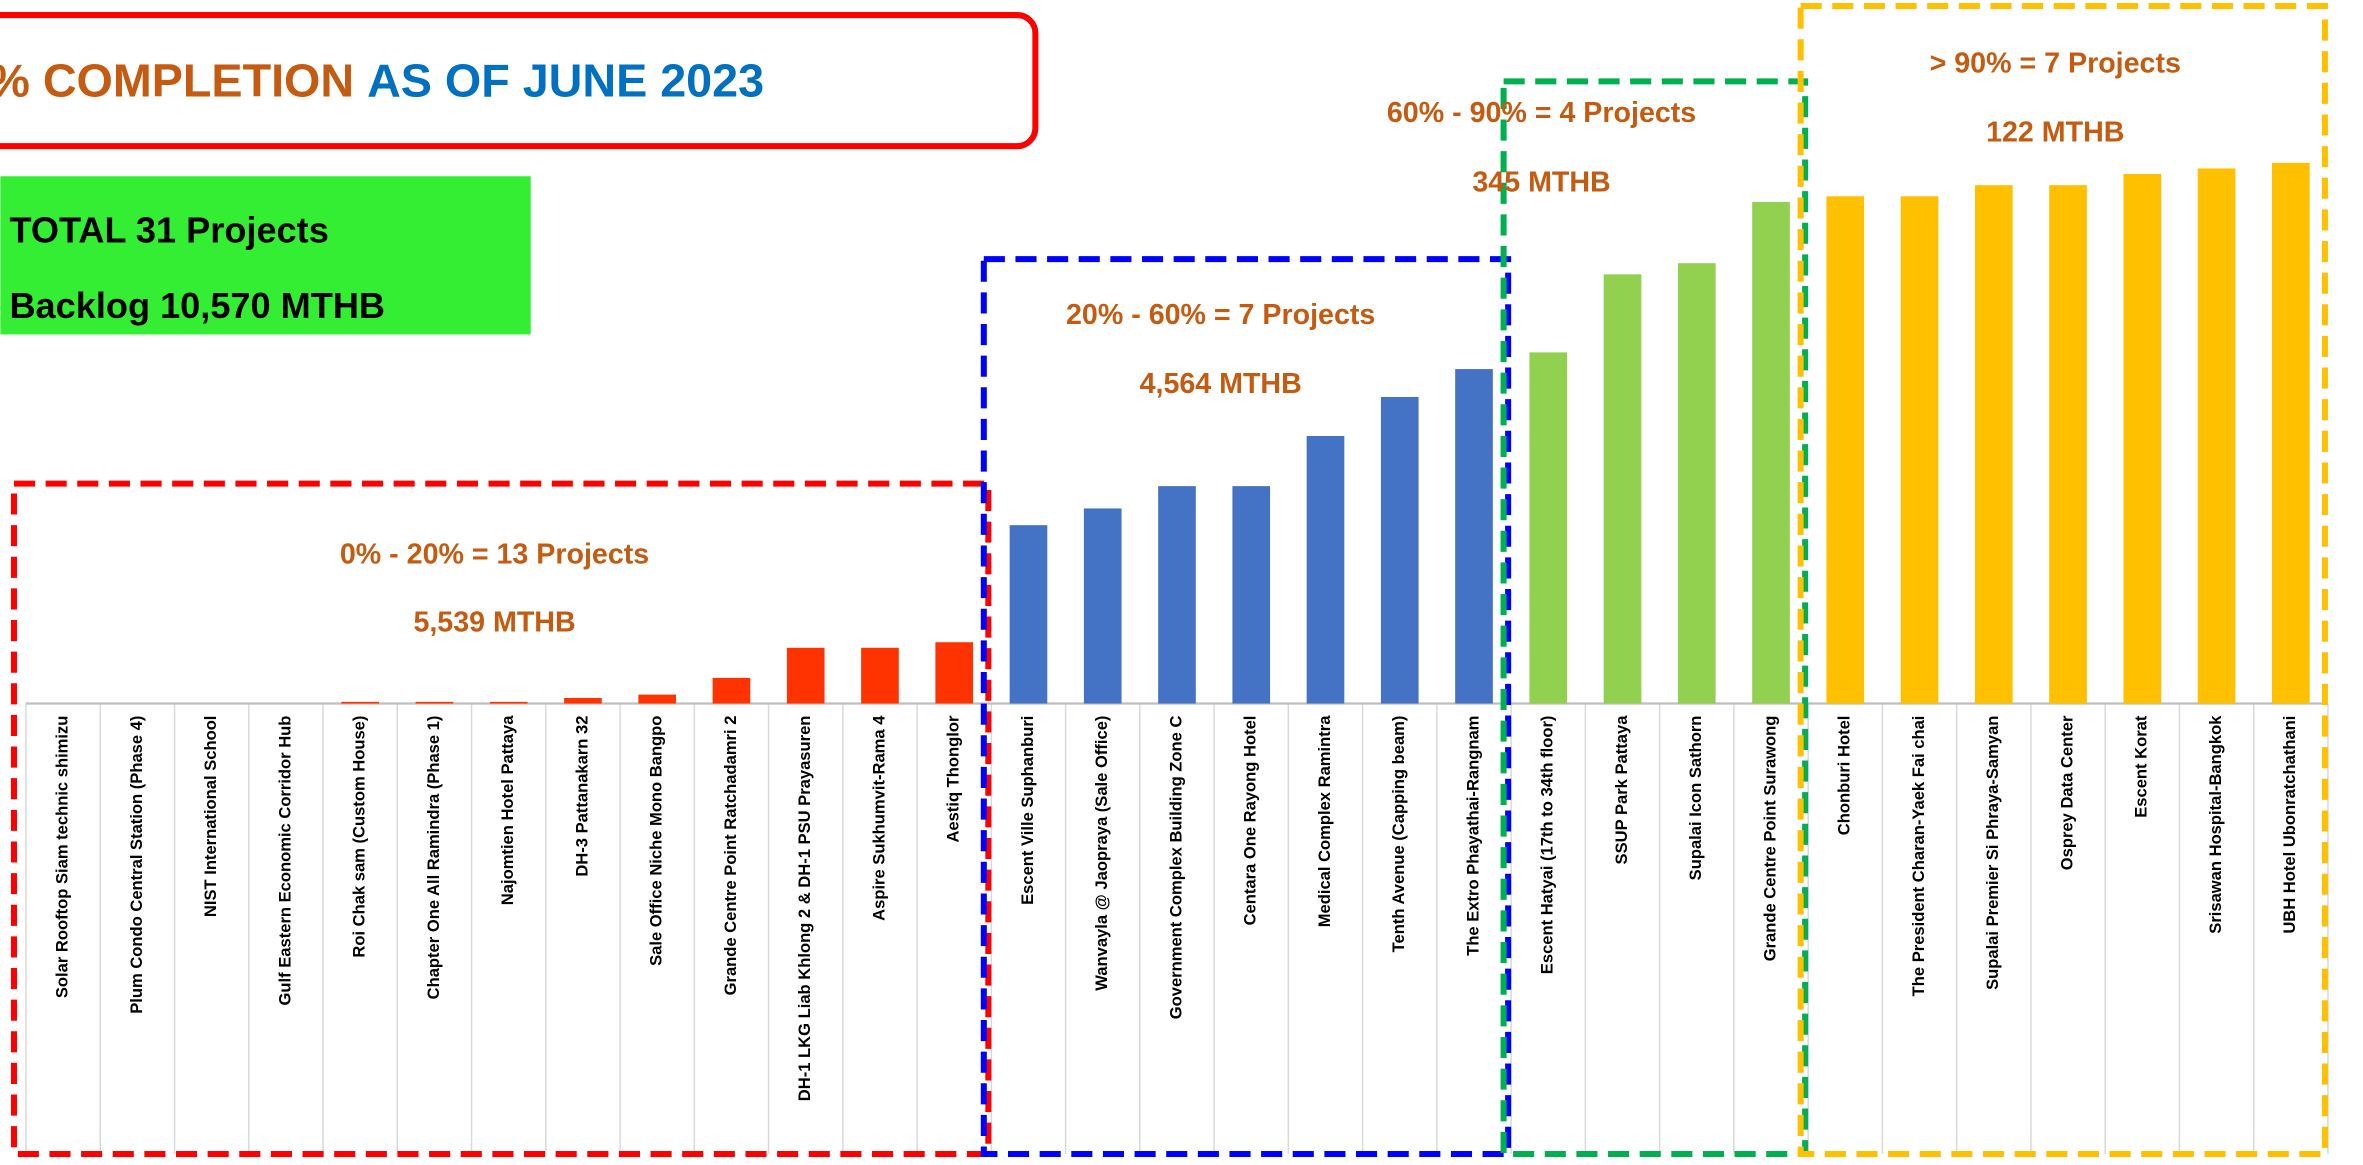 This screenshot has height=1165, width=2363. I want to click on x-tick-label: Escent Hatyai (17th to 34th floor), so click(1547, 845).